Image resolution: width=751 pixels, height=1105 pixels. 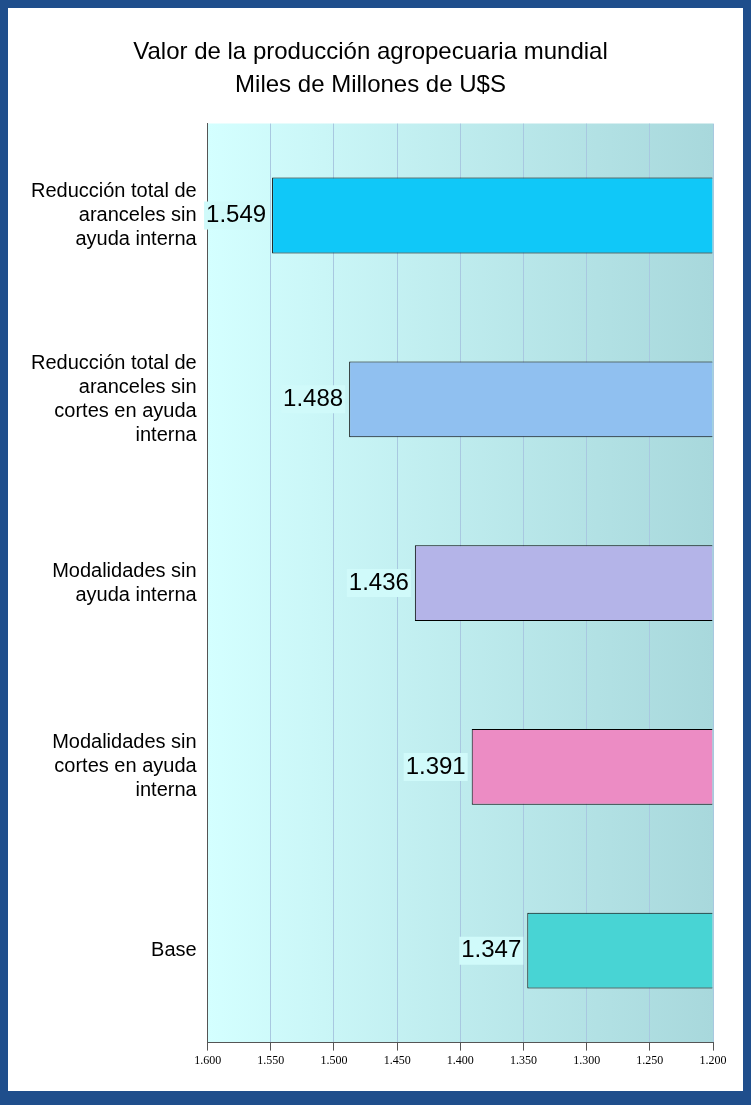 What do you see at coordinates (378, 581) in the screenshot?
I see `data-label: 1.436` at bounding box center [378, 581].